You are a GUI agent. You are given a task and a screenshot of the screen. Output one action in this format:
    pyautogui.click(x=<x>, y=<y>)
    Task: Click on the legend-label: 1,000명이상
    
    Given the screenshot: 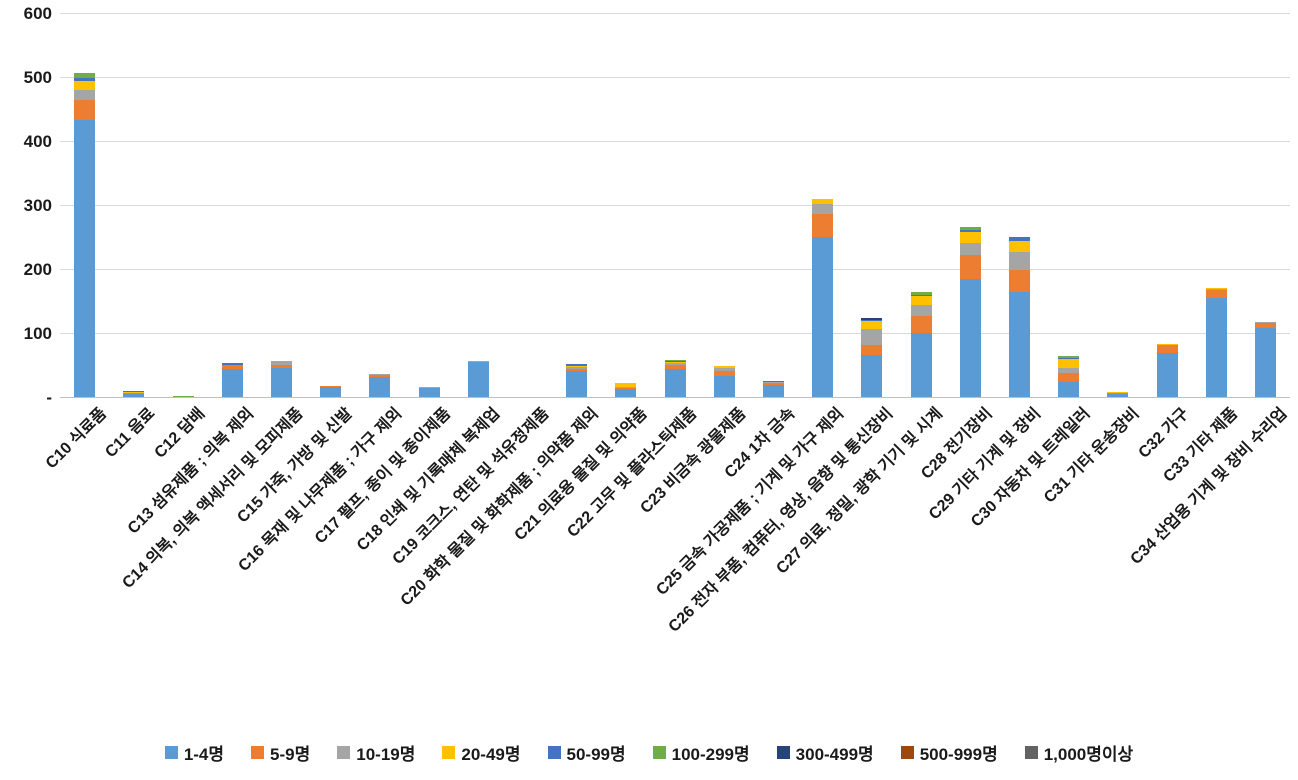 What is the action you would take?
    pyautogui.click(x=1088, y=754)
    